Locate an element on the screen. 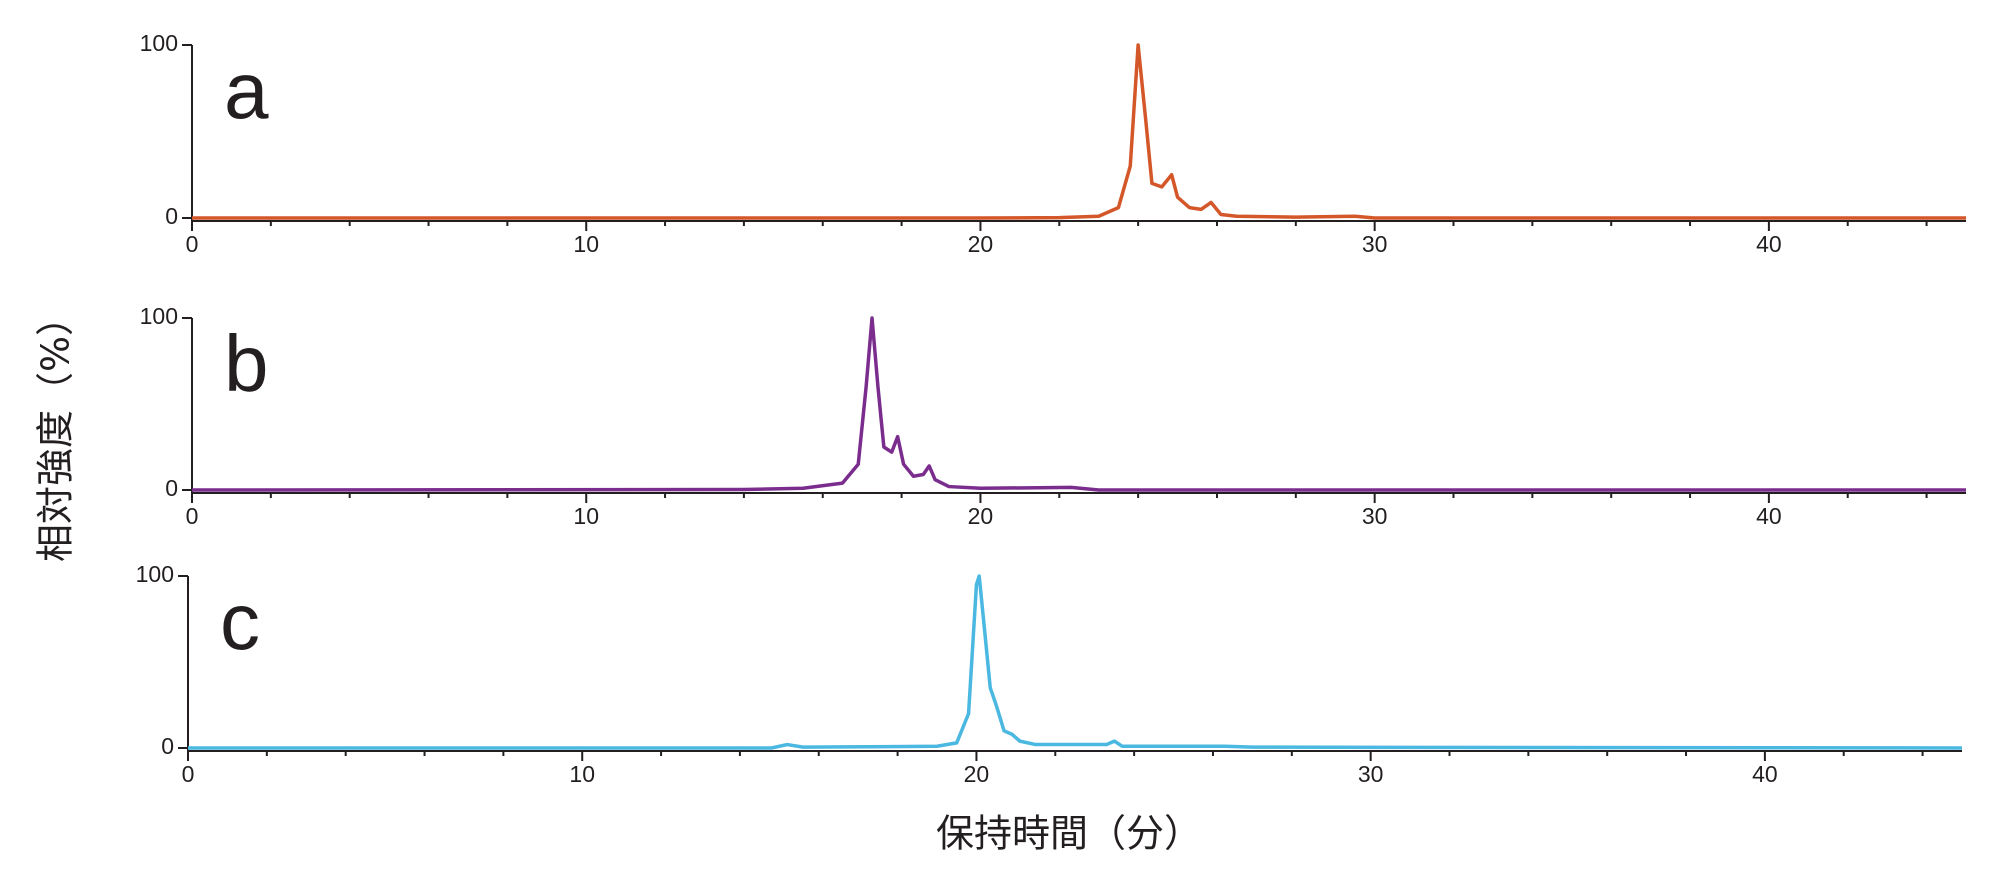 The height and width of the screenshot is (875, 2000). panel-label: b is located at coordinates (246, 363).